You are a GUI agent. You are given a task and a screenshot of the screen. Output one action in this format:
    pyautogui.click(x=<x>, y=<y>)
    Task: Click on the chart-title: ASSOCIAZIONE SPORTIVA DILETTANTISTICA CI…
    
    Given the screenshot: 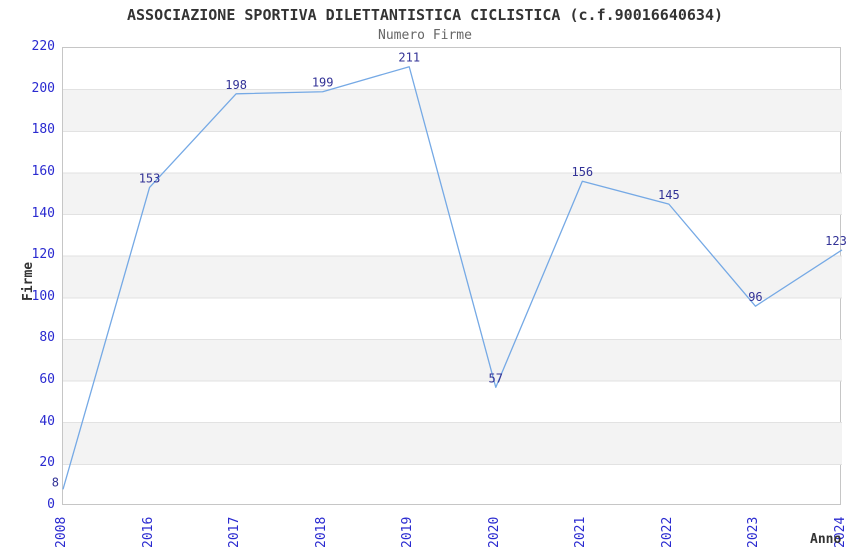 What is the action you would take?
    pyautogui.click(x=425, y=15)
    